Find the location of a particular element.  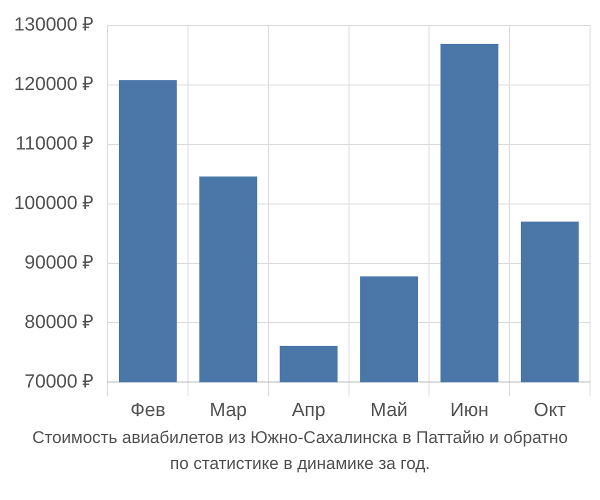

y-tick-label: 70000 ₽ is located at coordinates (59, 381).